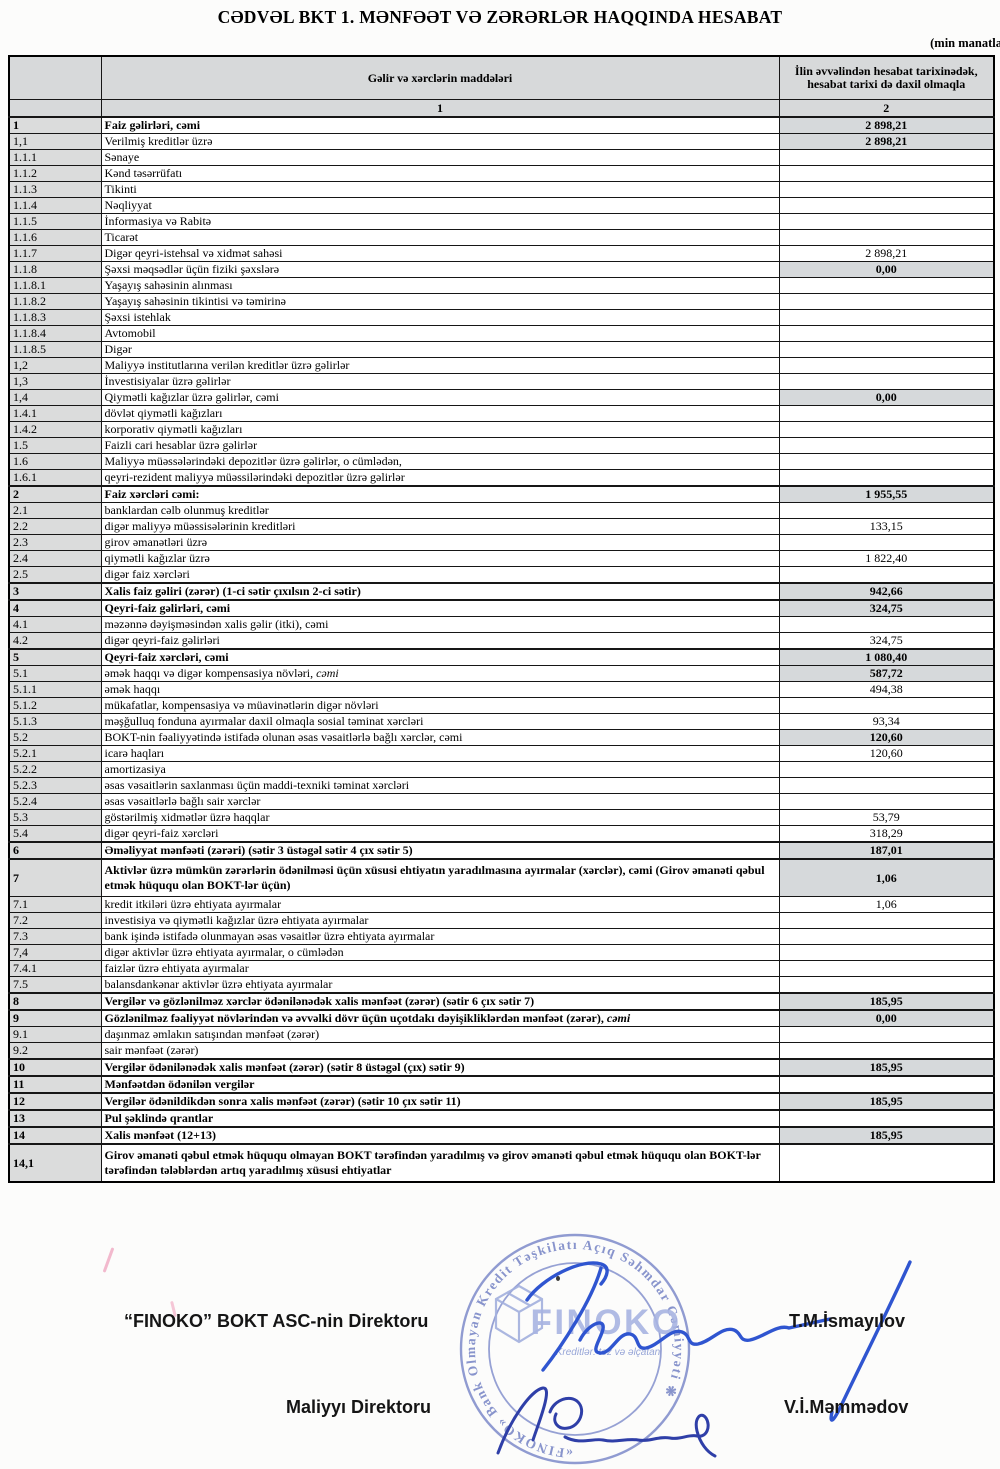 This screenshot has height=1469, width=1000. What do you see at coordinates (55, 936) in the screenshot?
I see `row-number-cell: 7.3` at bounding box center [55, 936].